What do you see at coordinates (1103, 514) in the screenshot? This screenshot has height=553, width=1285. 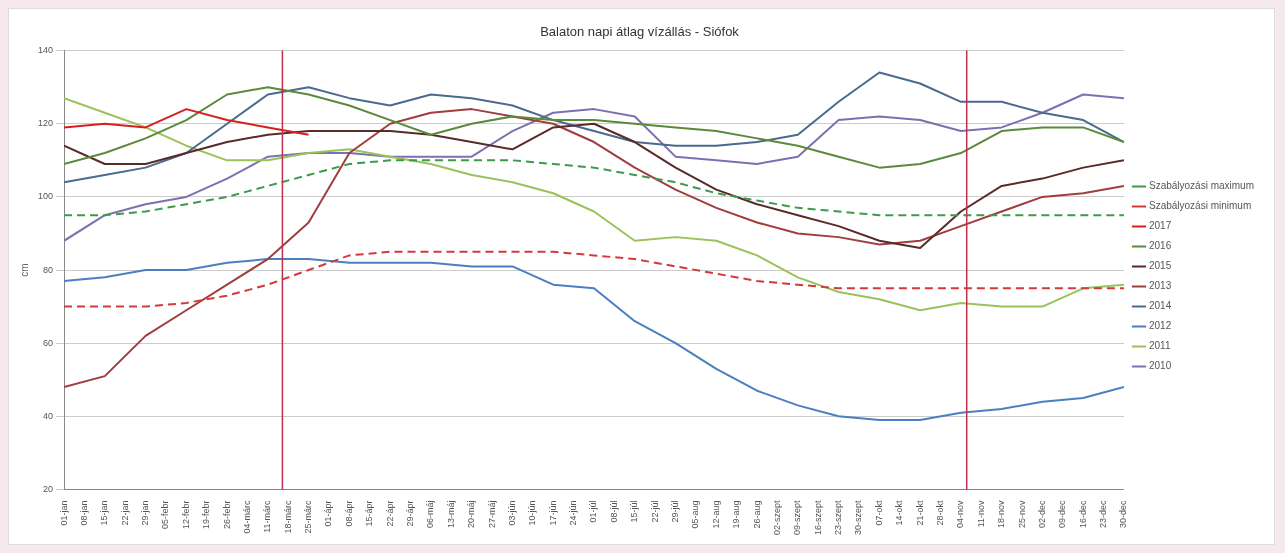 I see `x-tick-label: 23-dec` at bounding box center [1103, 514].